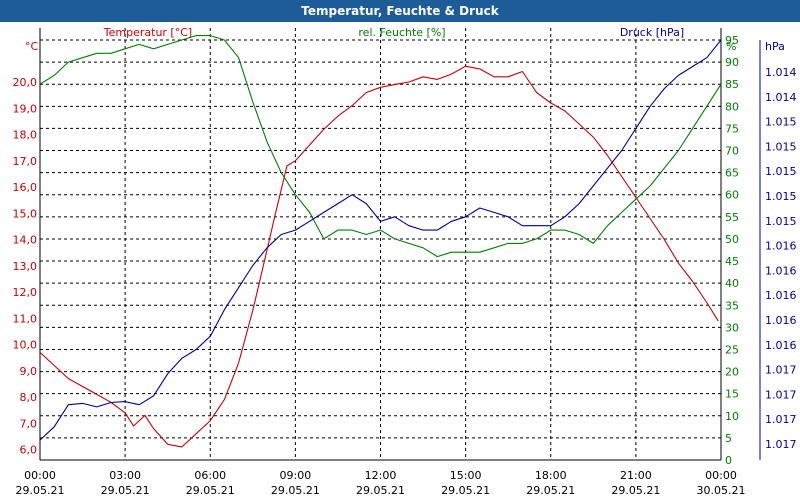 This screenshot has height=500, width=800. I want to click on temp-tick-label: 10,0, so click(25, 345).